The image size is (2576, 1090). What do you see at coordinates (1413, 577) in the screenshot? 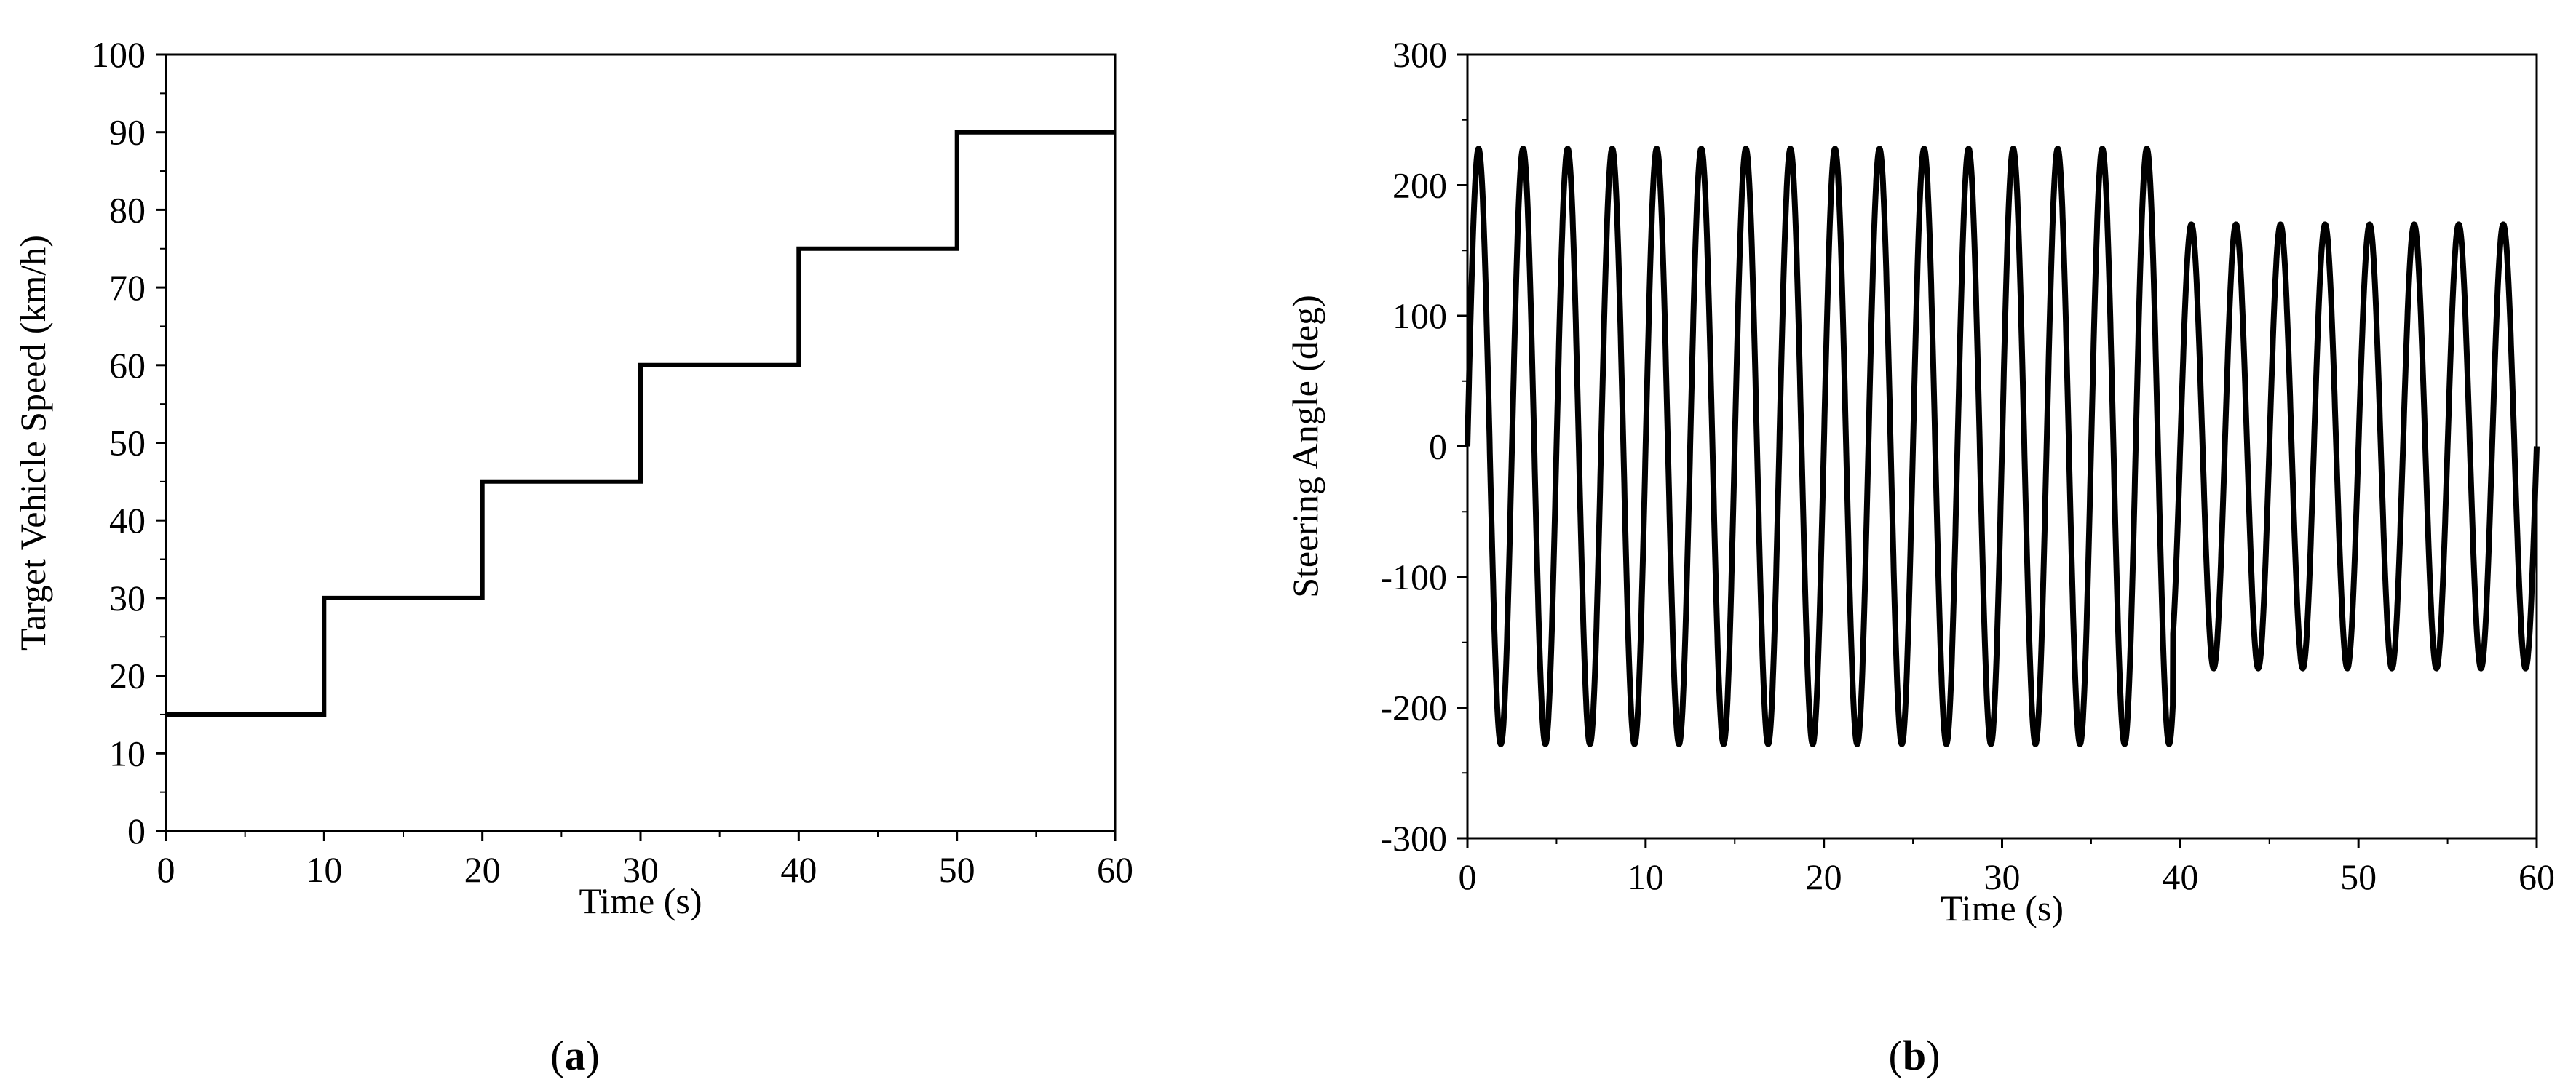
I see `b-y-tick-label--100: -100` at bounding box center [1413, 577].